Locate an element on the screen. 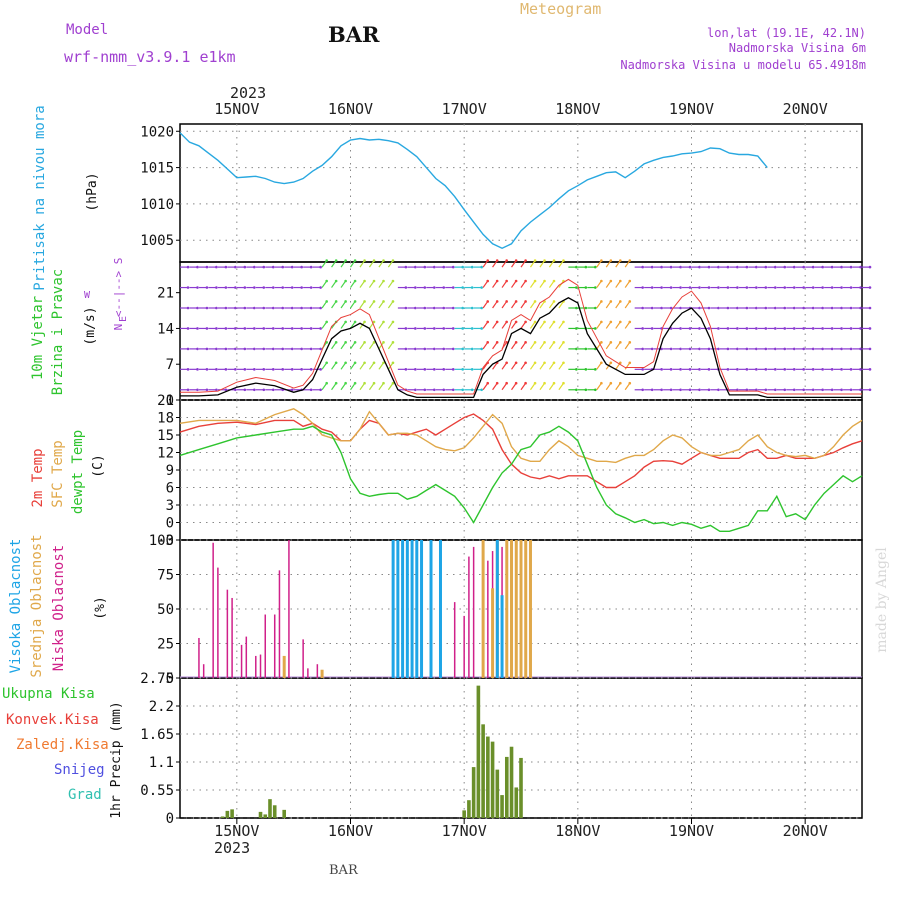 Image resolution: width=900 pixels, height=900 pixels. precip-conv-label: Konvek.Kisa is located at coordinates (52, 720).